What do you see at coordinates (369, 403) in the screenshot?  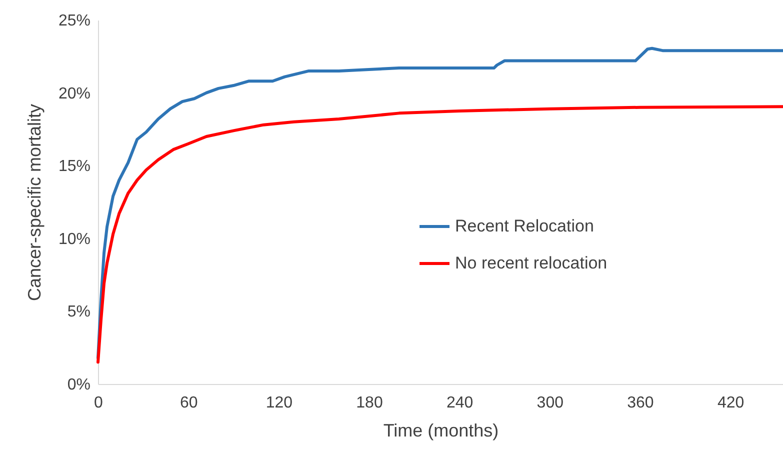 I see `x-tick-label: 180` at bounding box center [369, 403].